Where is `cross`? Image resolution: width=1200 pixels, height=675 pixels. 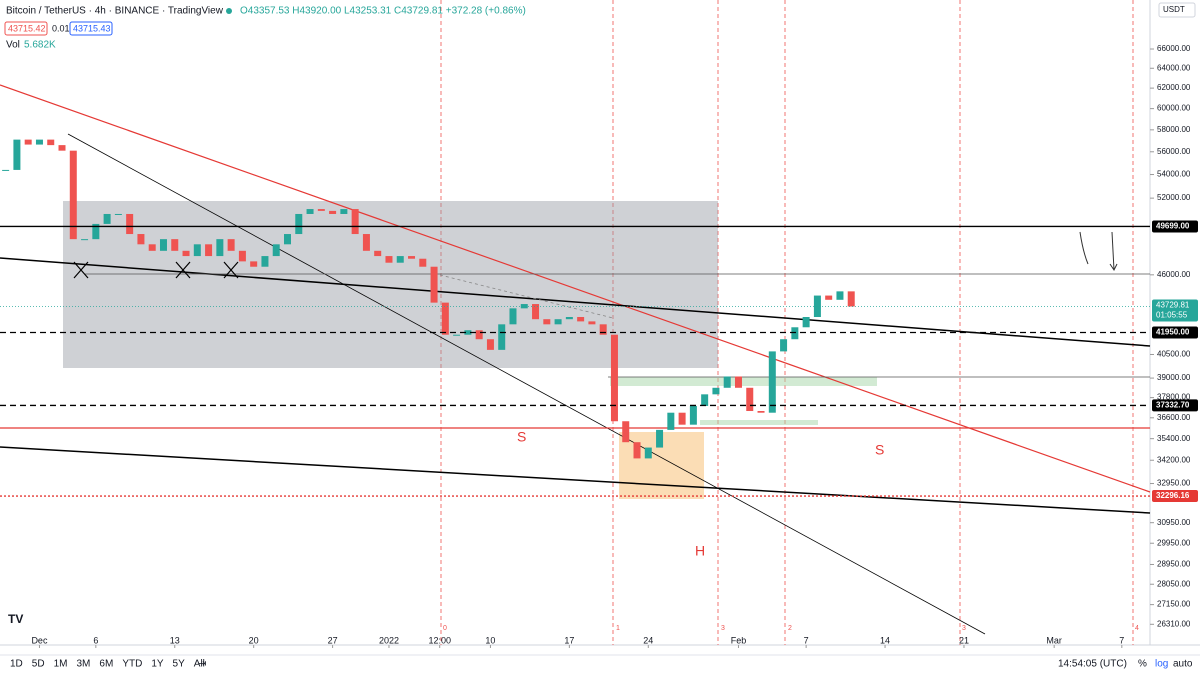
cross is located at coordinates (156, 270).